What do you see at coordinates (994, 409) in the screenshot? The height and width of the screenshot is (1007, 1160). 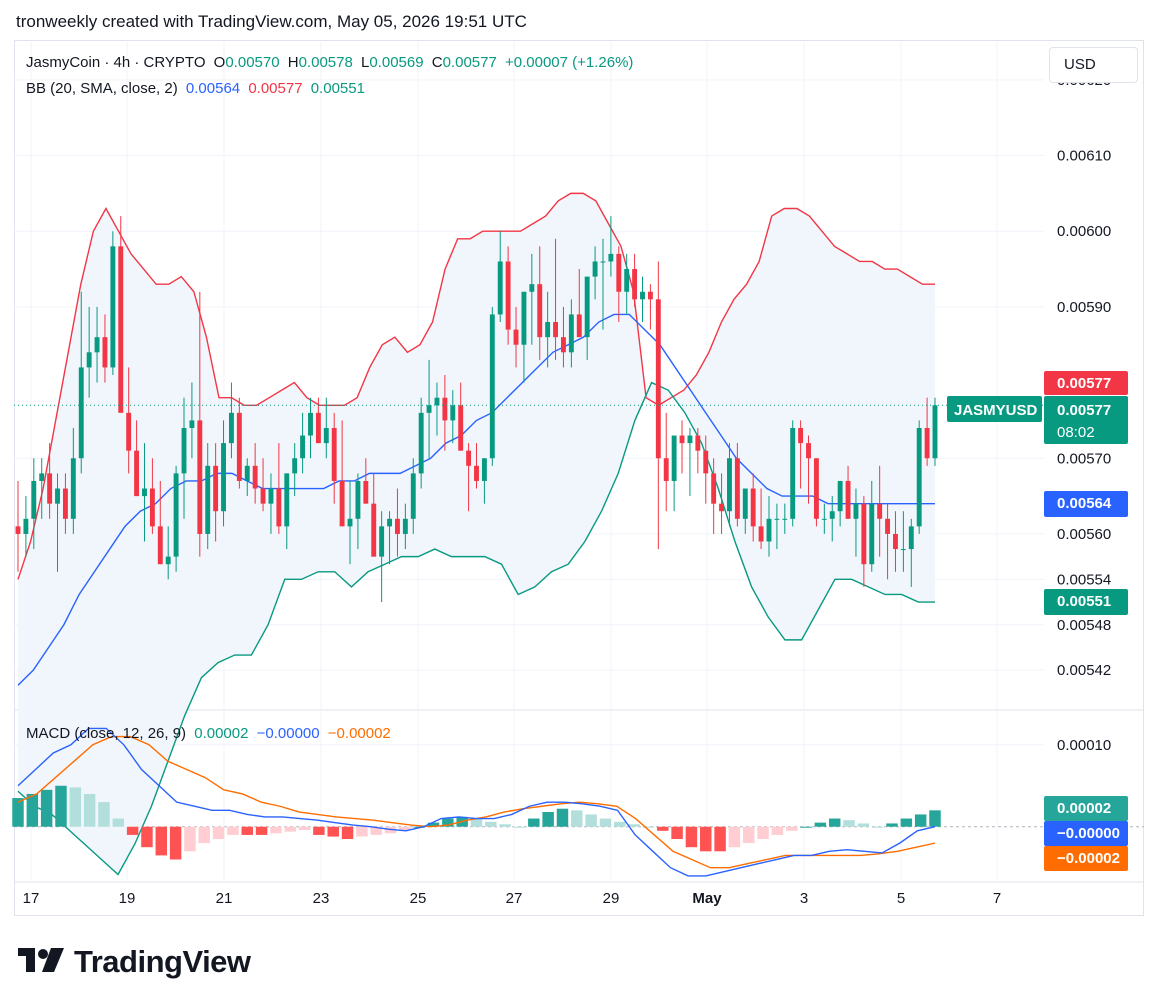 I see `symbol-tag: JASMYUSD` at bounding box center [994, 409].